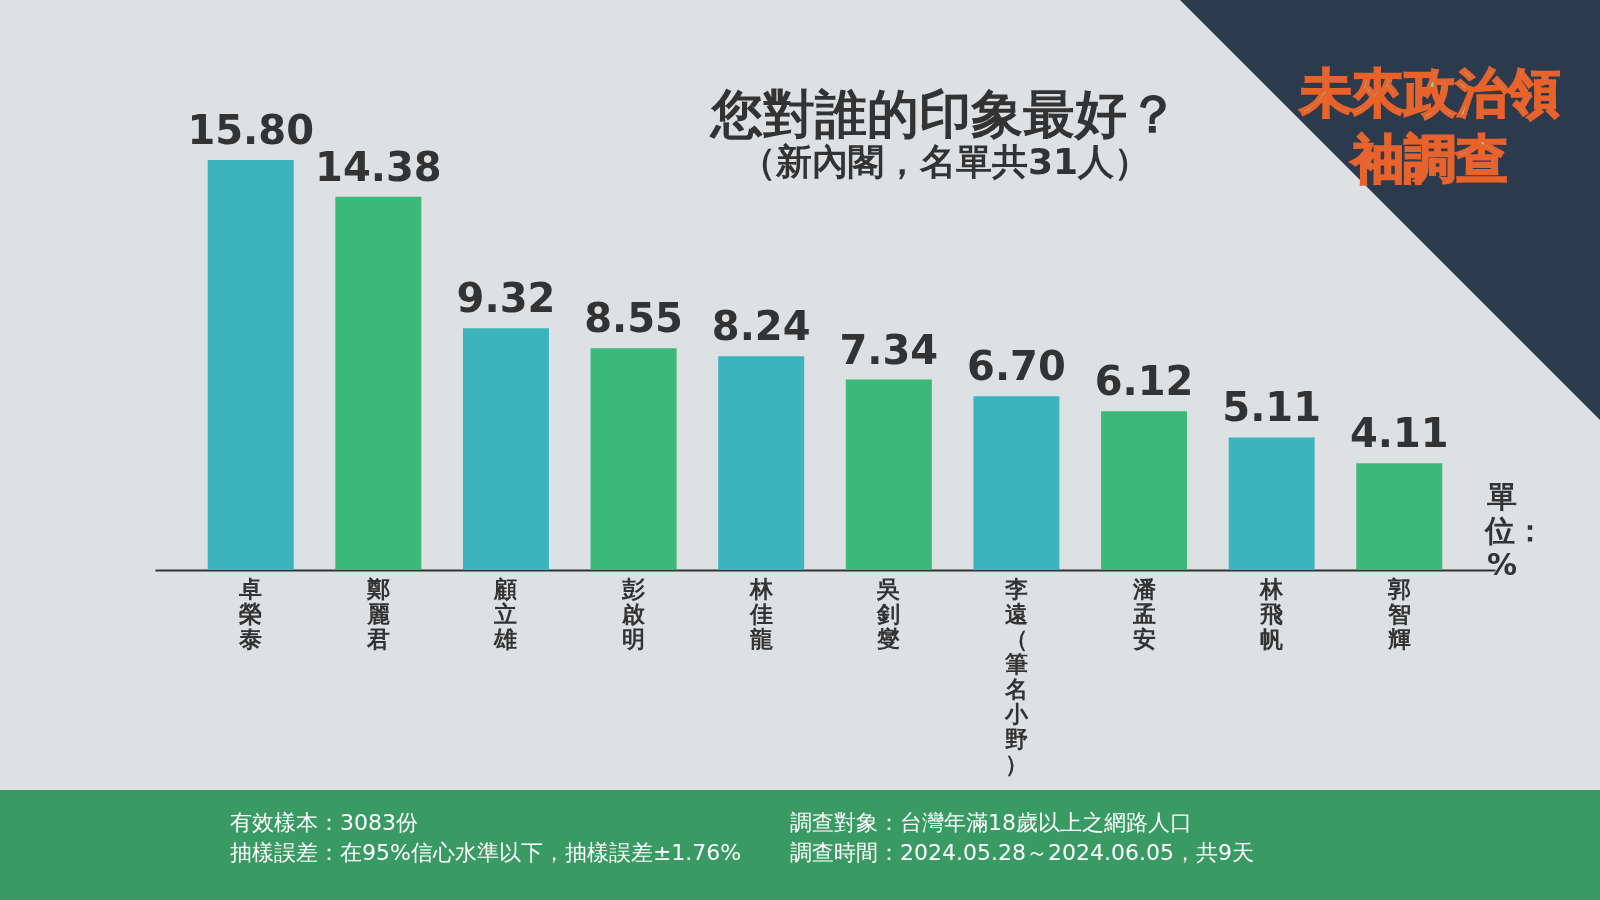 The image size is (1600, 900). What do you see at coordinates (1022, 853) in the screenshot?
I see `text: 調查時間：2024.05.28～2024.06.05，共9天` at bounding box center [1022, 853].